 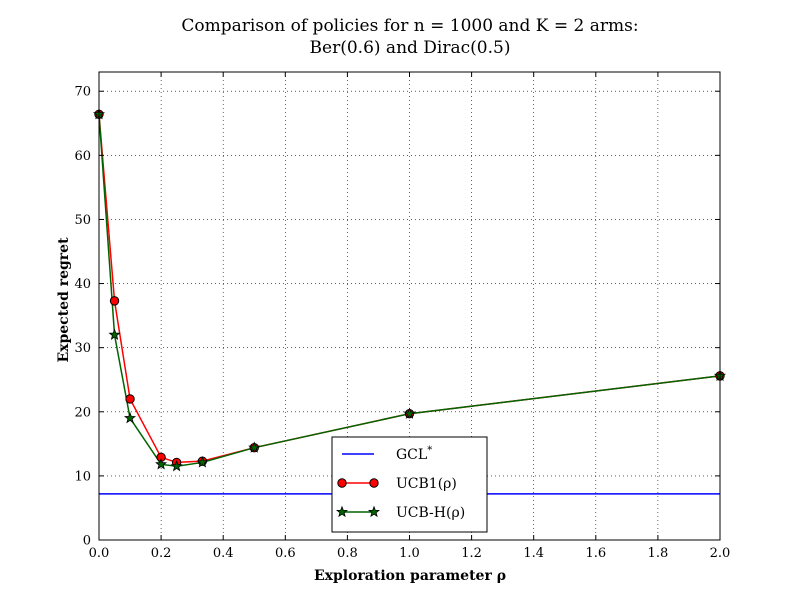 I want to click on y-tick-label: 0, so click(x=87, y=541).